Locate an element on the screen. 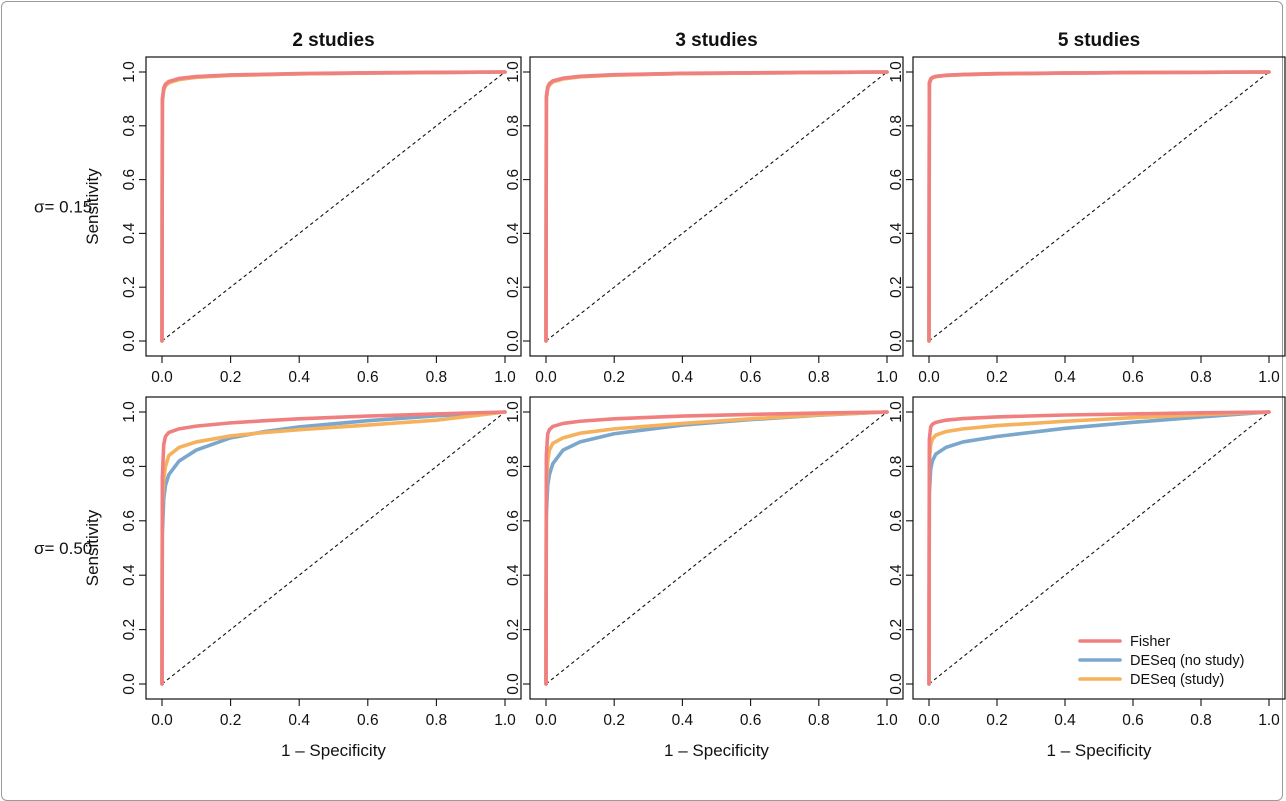  legend-label: DESeq (no study) is located at coordinates (1187, 661).